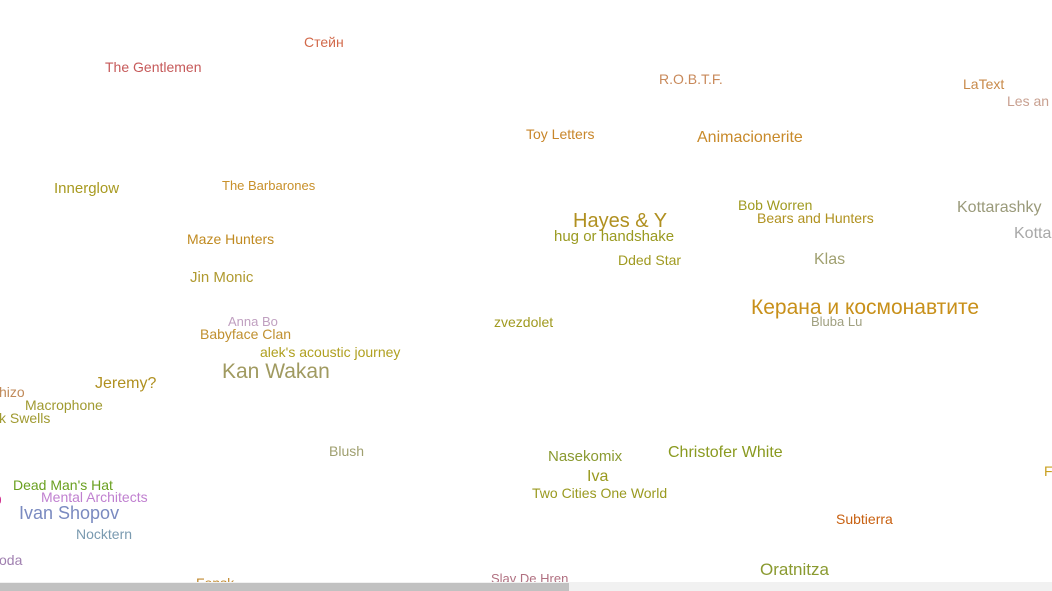  I want to click on artist-link: Klas, so click(830, 259).